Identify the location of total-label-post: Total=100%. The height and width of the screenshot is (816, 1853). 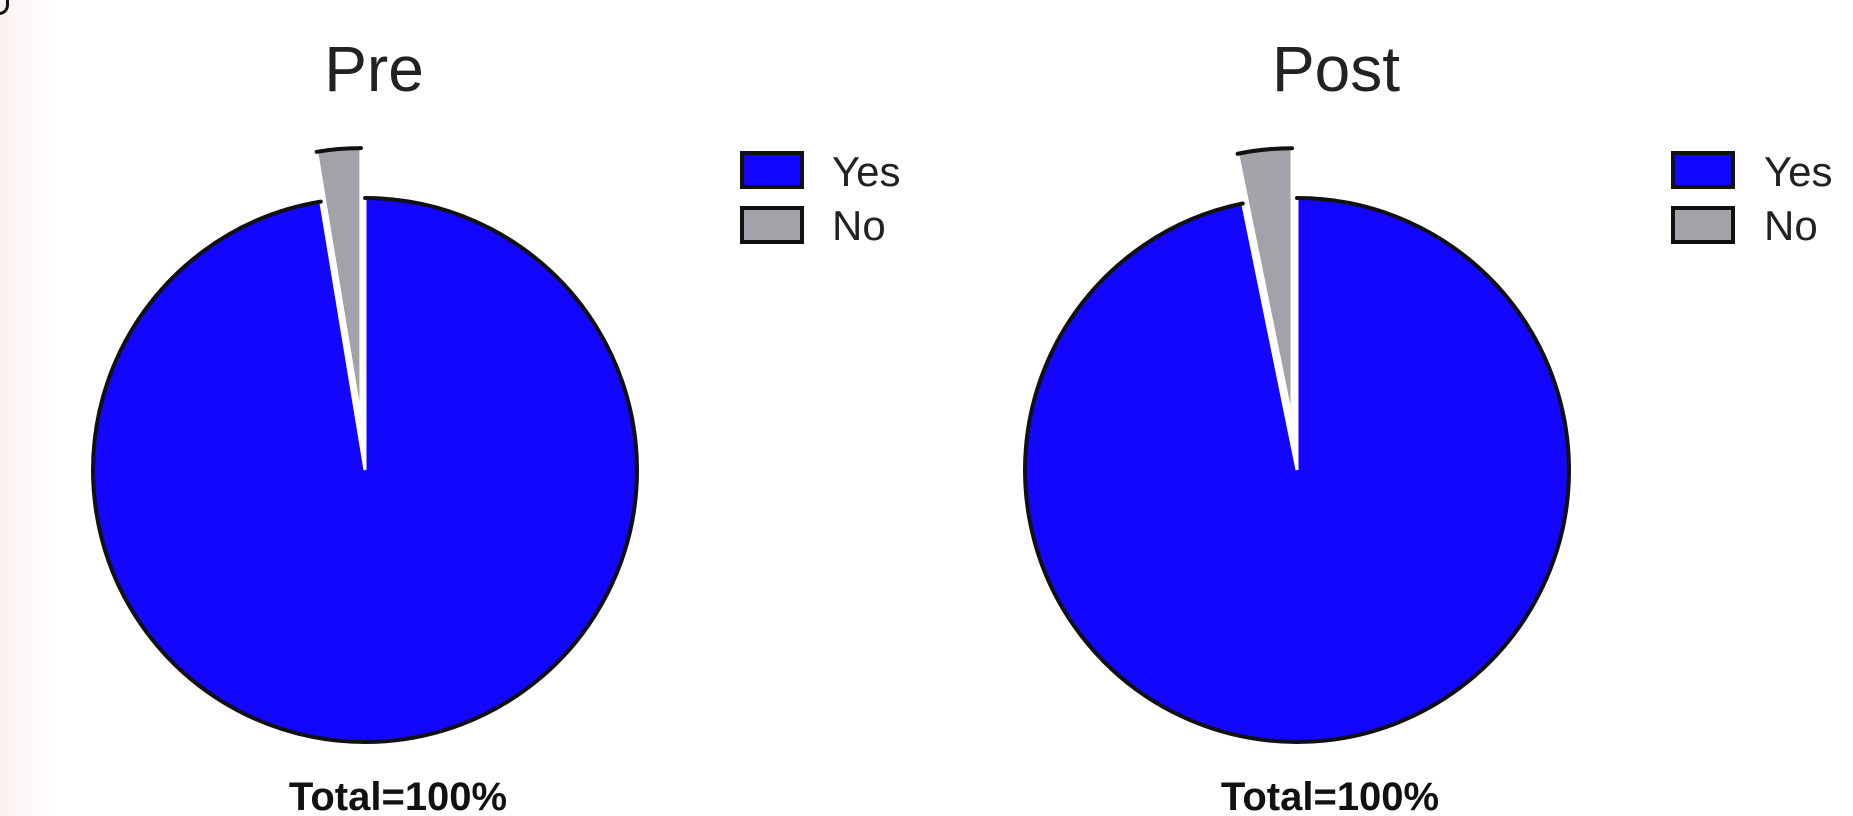
(1330, 795).